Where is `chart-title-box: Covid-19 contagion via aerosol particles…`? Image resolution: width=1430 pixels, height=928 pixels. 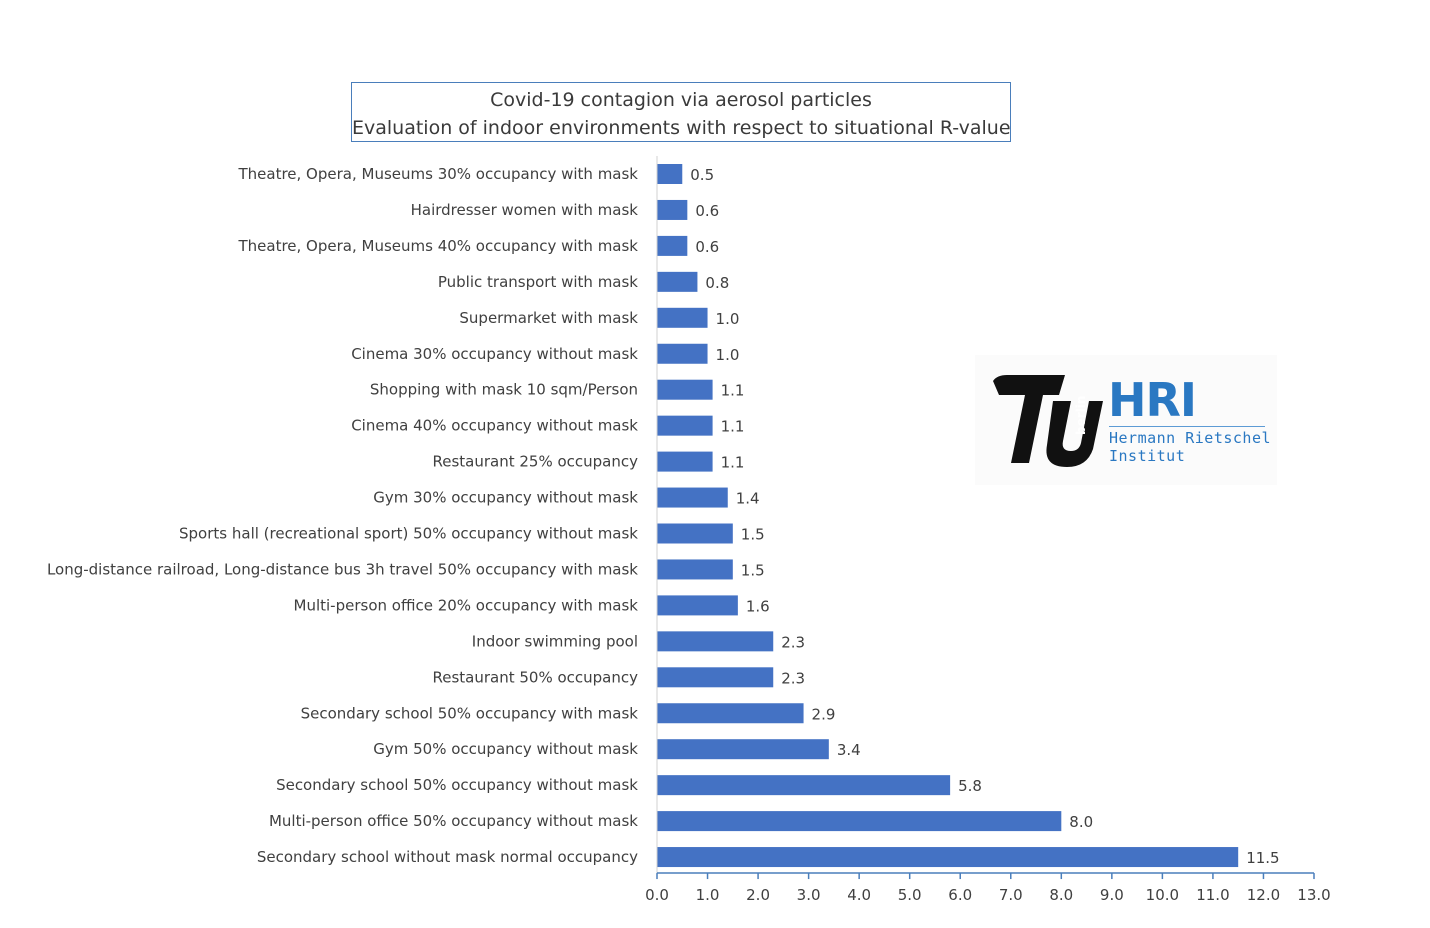 chart-title-box: Covid-19 contagion via aerosol particles… is located at coordinates (681, 112).